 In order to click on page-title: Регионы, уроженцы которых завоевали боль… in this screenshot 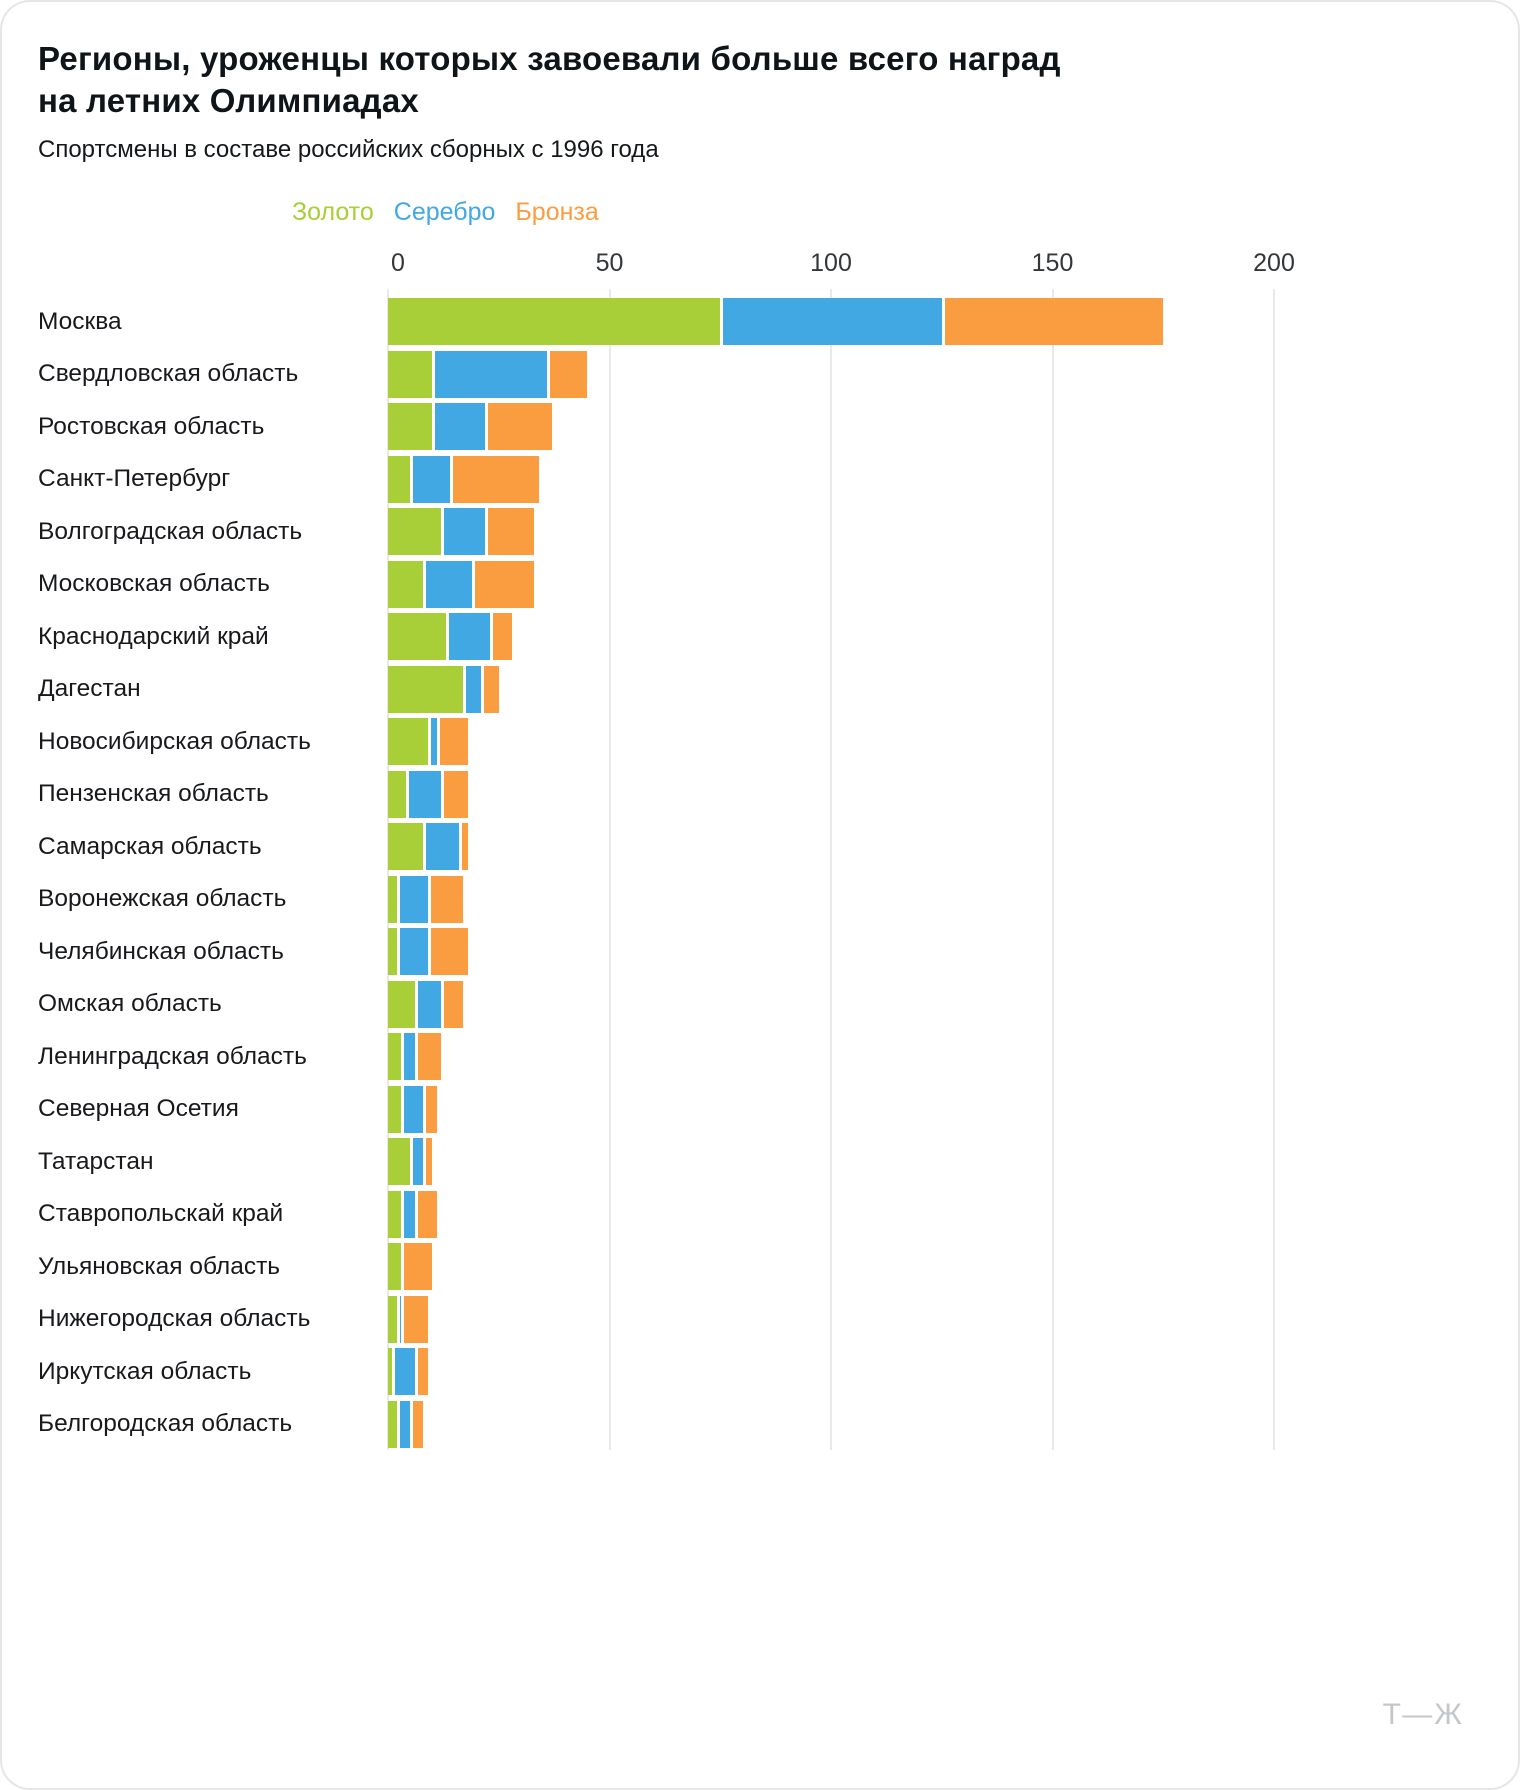, I will do `click(758, 80)`.